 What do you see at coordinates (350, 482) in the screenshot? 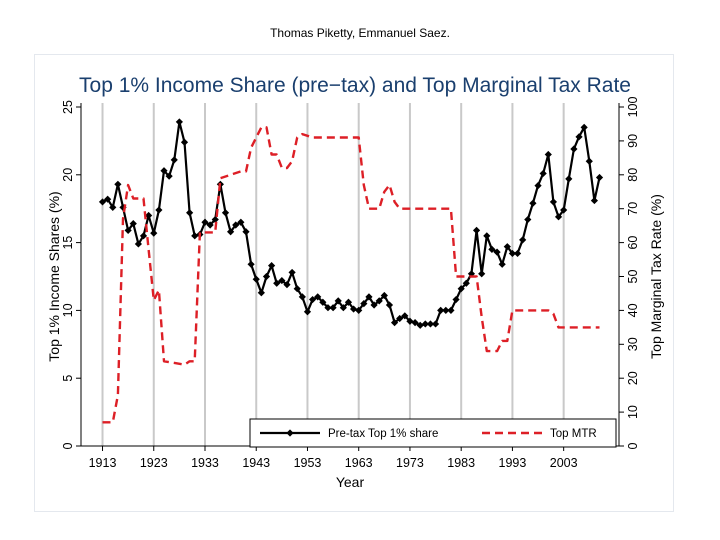
I see `x-axis-label: Year` at bounding box center [350, 482].